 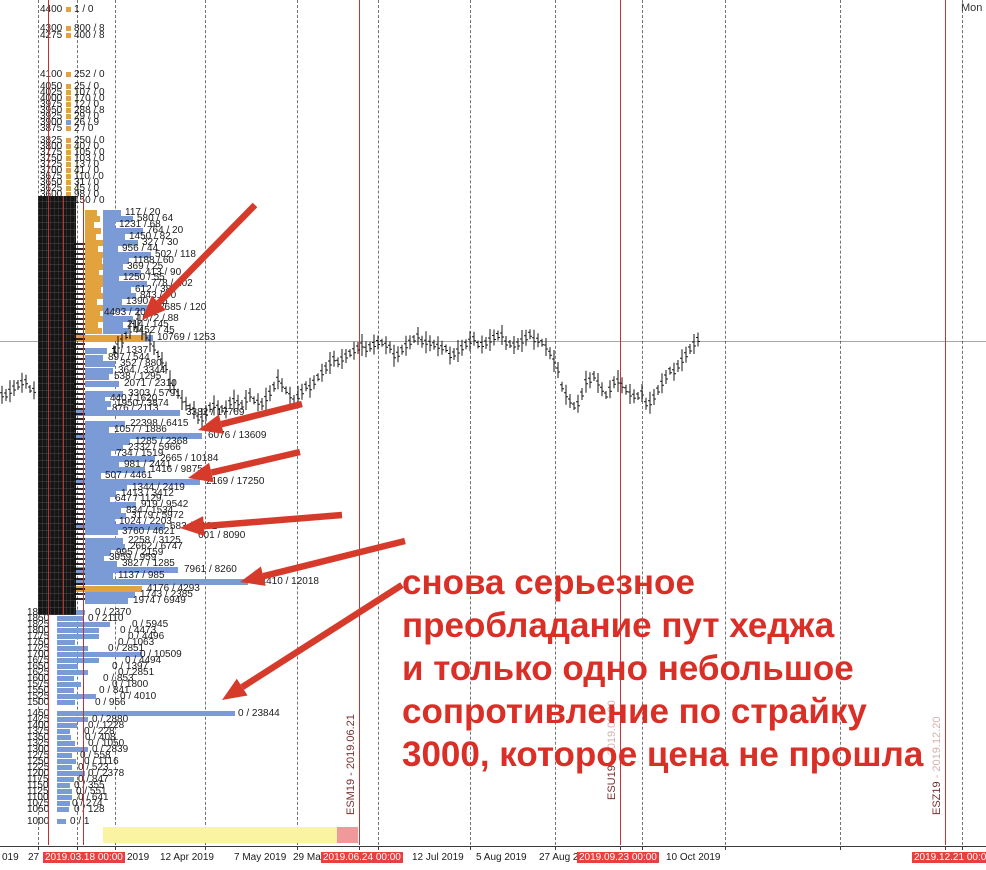 What do you see at coordinates (93, 797) in the screenshot?
I see `oi-value: 0 / 641` at bounding box center [93, 797].